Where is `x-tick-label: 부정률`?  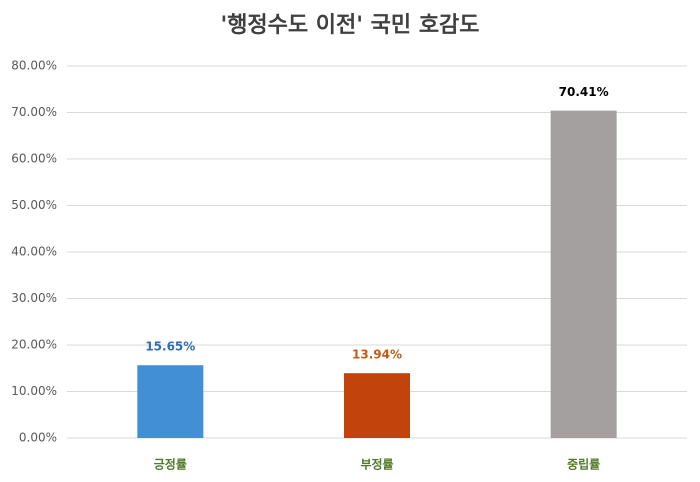
x-tick-label: 부정률 is located at coordinates (376, 464).